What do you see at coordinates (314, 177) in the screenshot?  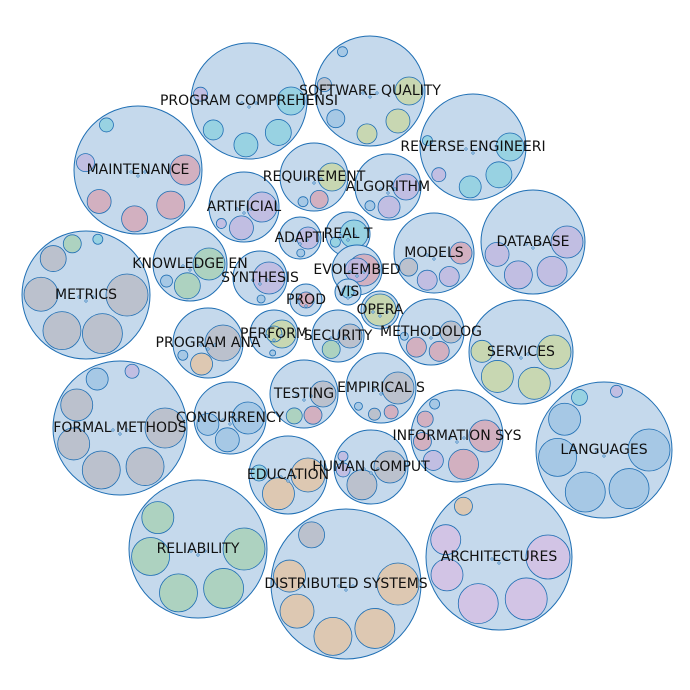 I see `group-label-requirement: REQUIREMENT` at bounding box center [314, 177].